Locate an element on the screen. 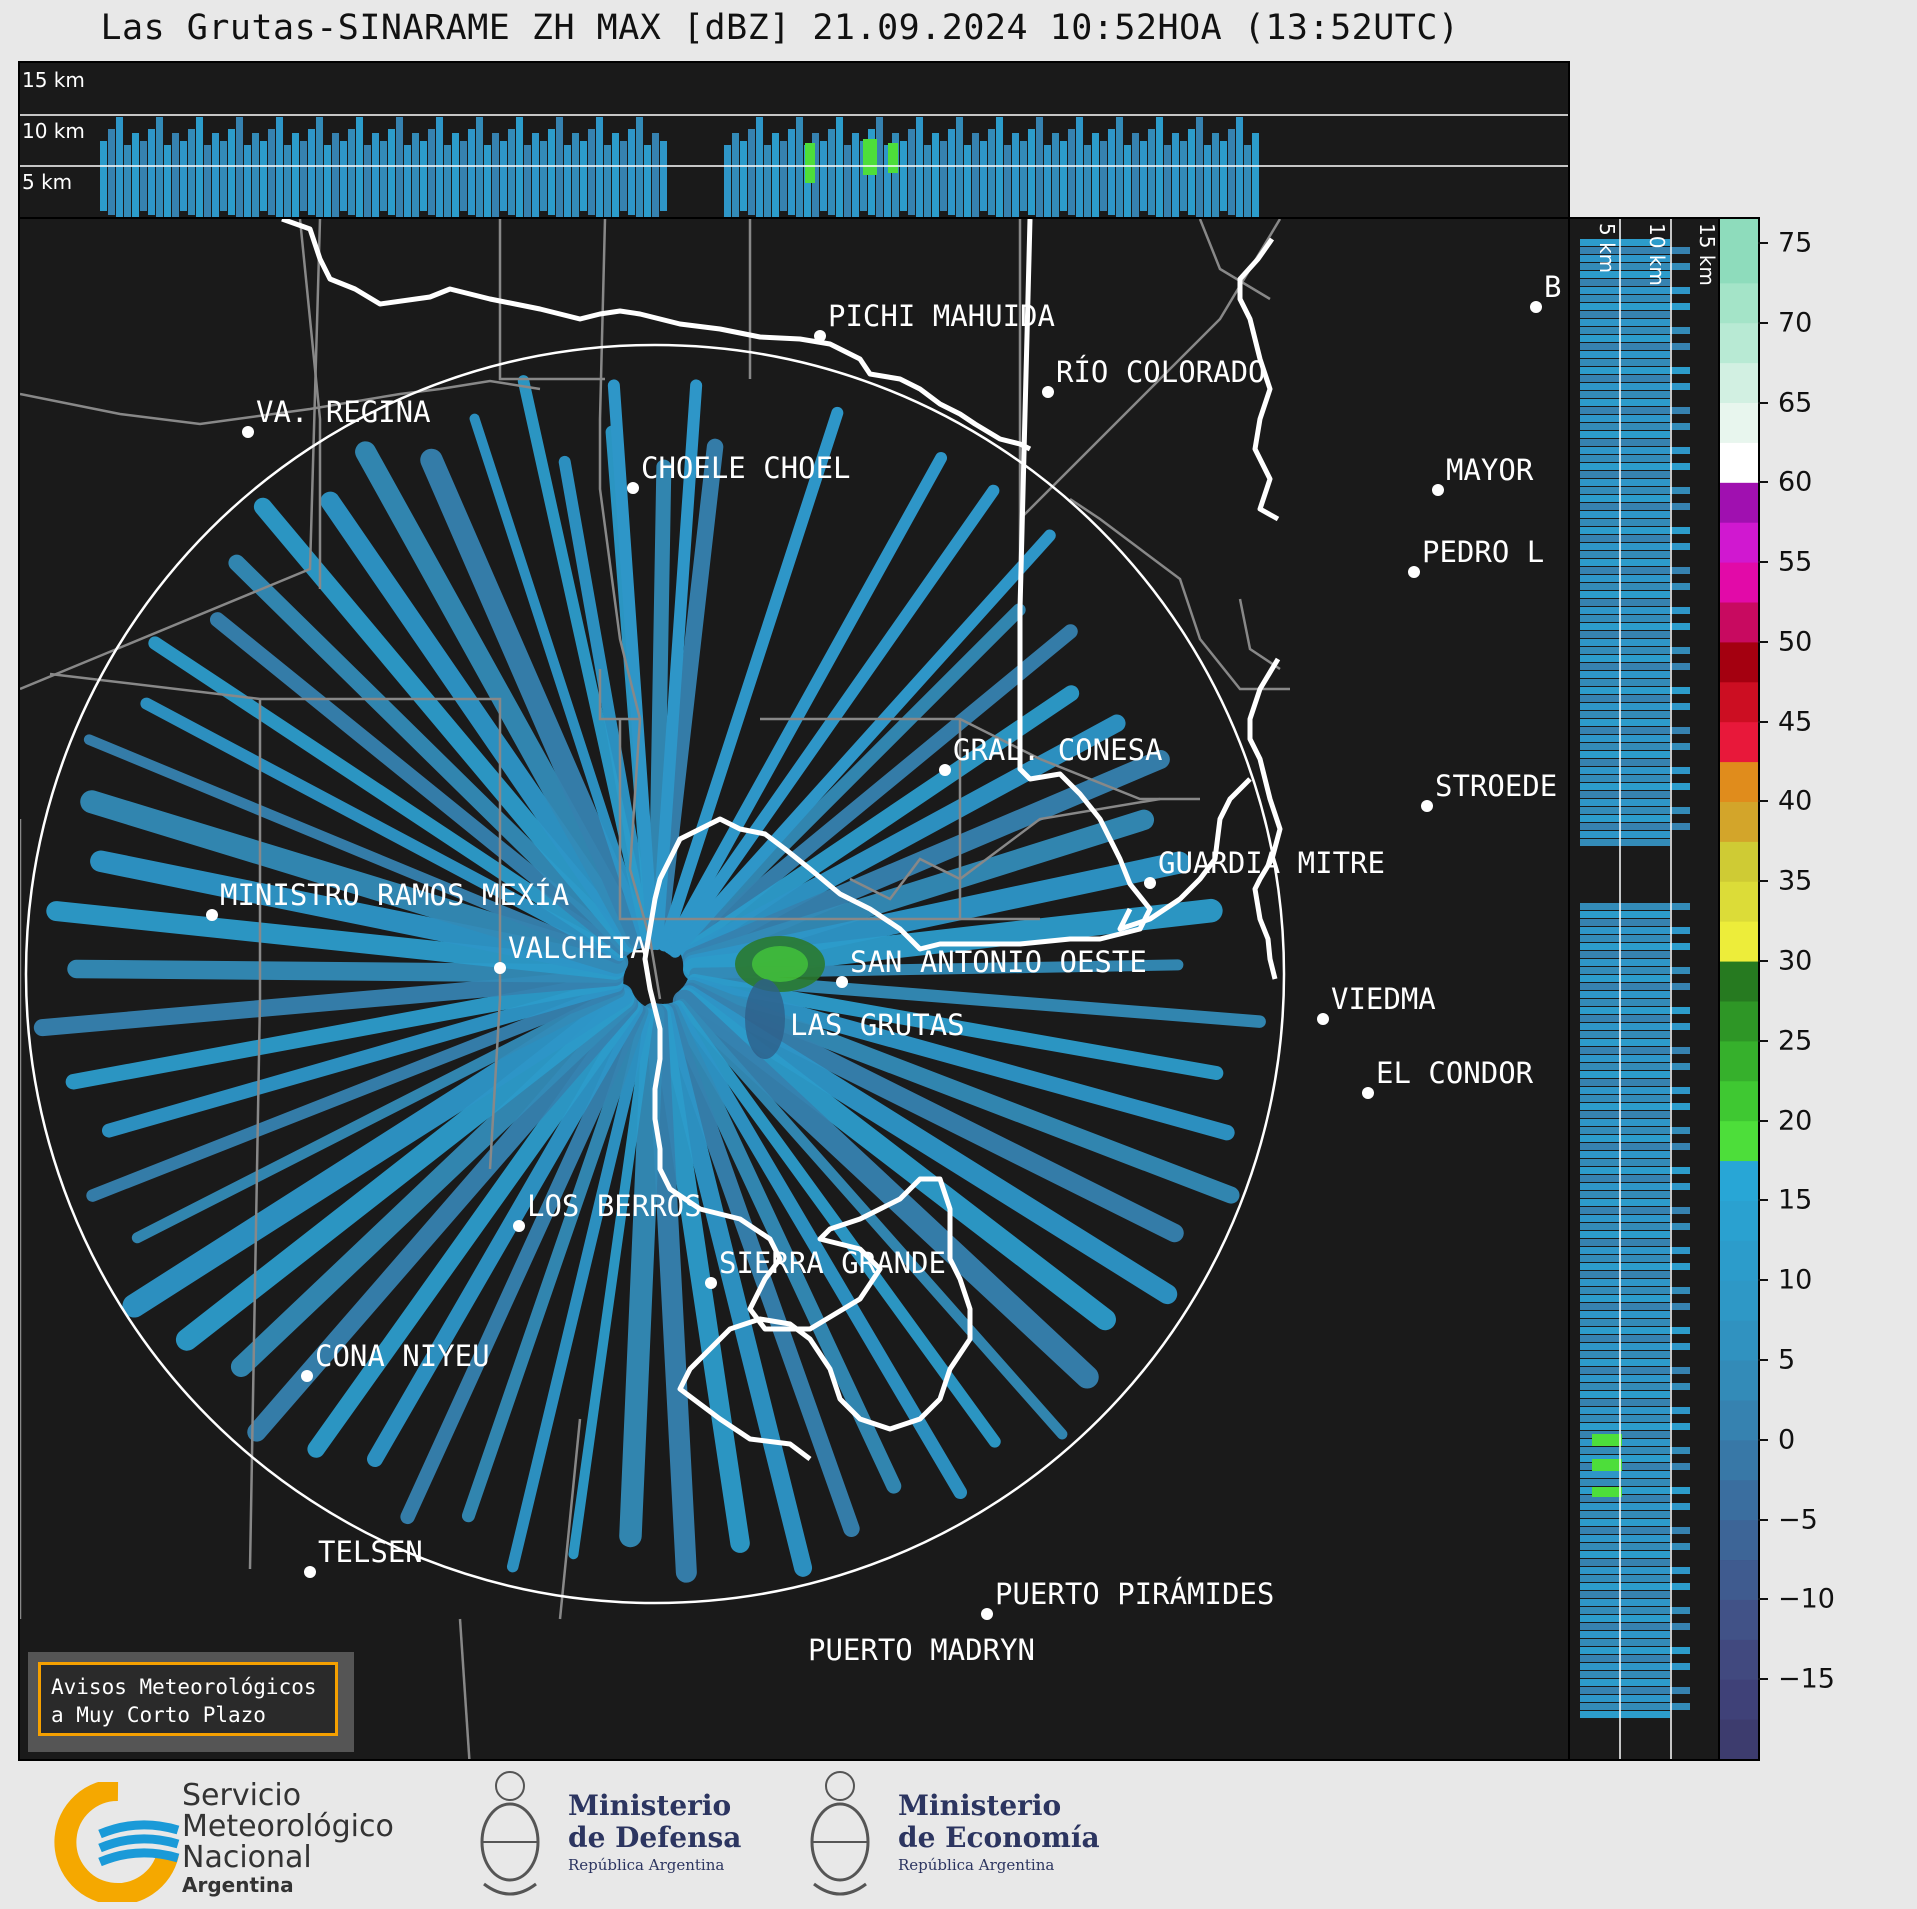 This screenshot has width=1917, height=1909. colorbar-tick-label: 45 is located at coordinates (1795, 722).